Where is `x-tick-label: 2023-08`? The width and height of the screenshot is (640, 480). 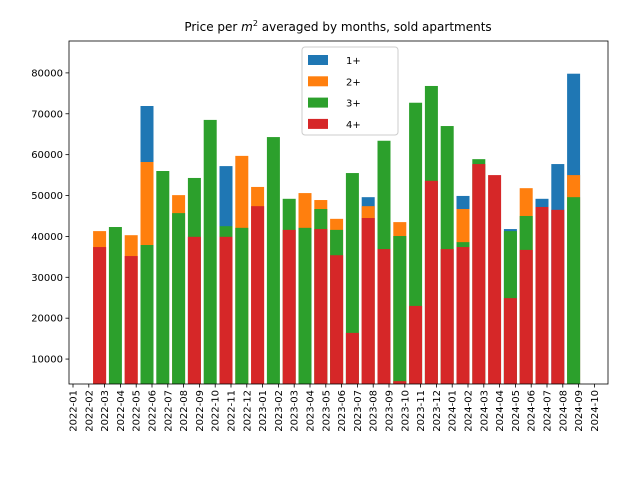
x-tick-label: 2023-08 is located at coordinates (374, 411).